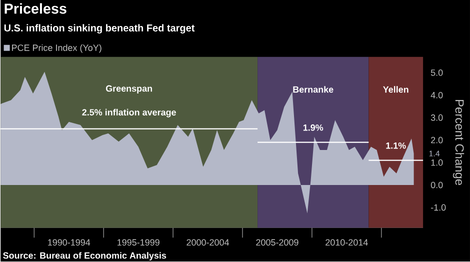 This screenshot has height=262, width=470. What do you see at coordinates (207, 242) in the screenshot?
I see `x-tick-label: 2000-2004` at bounding box center [207, 242].